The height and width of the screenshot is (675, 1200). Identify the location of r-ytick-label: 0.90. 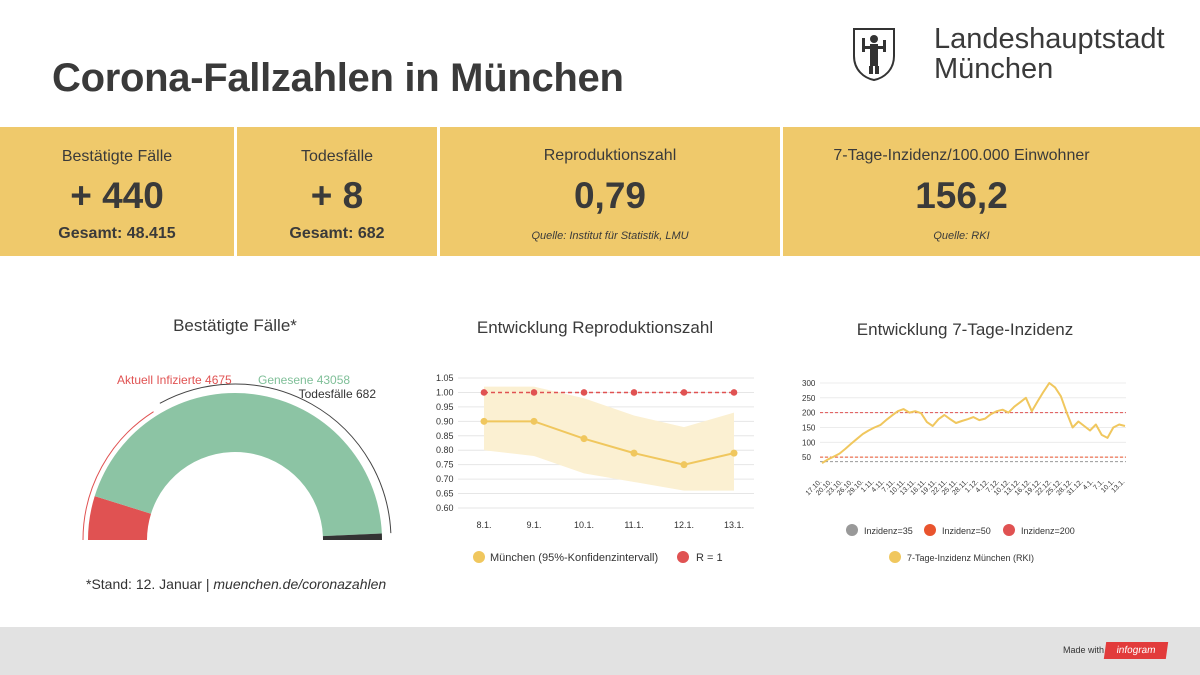
(445, 421).